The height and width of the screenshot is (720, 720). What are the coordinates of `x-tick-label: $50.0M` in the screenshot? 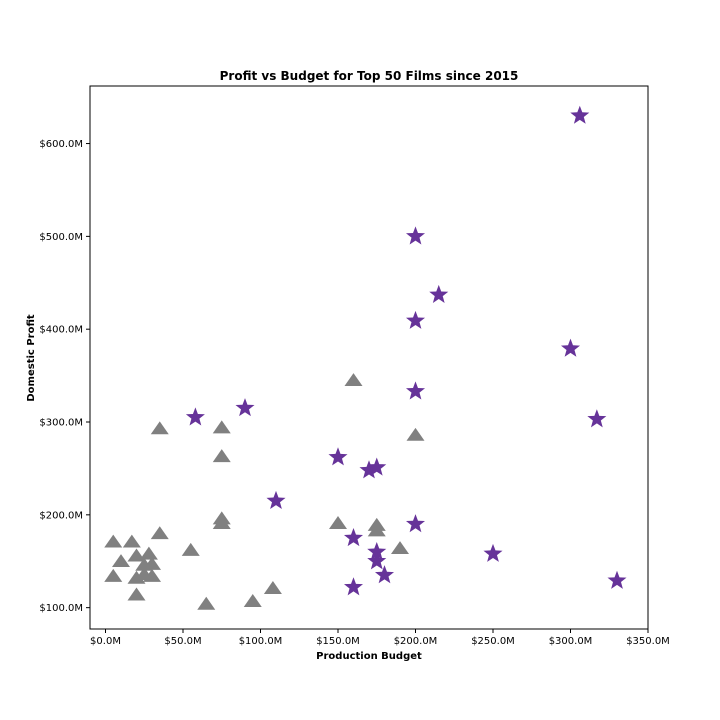 It's located at (182, 641).